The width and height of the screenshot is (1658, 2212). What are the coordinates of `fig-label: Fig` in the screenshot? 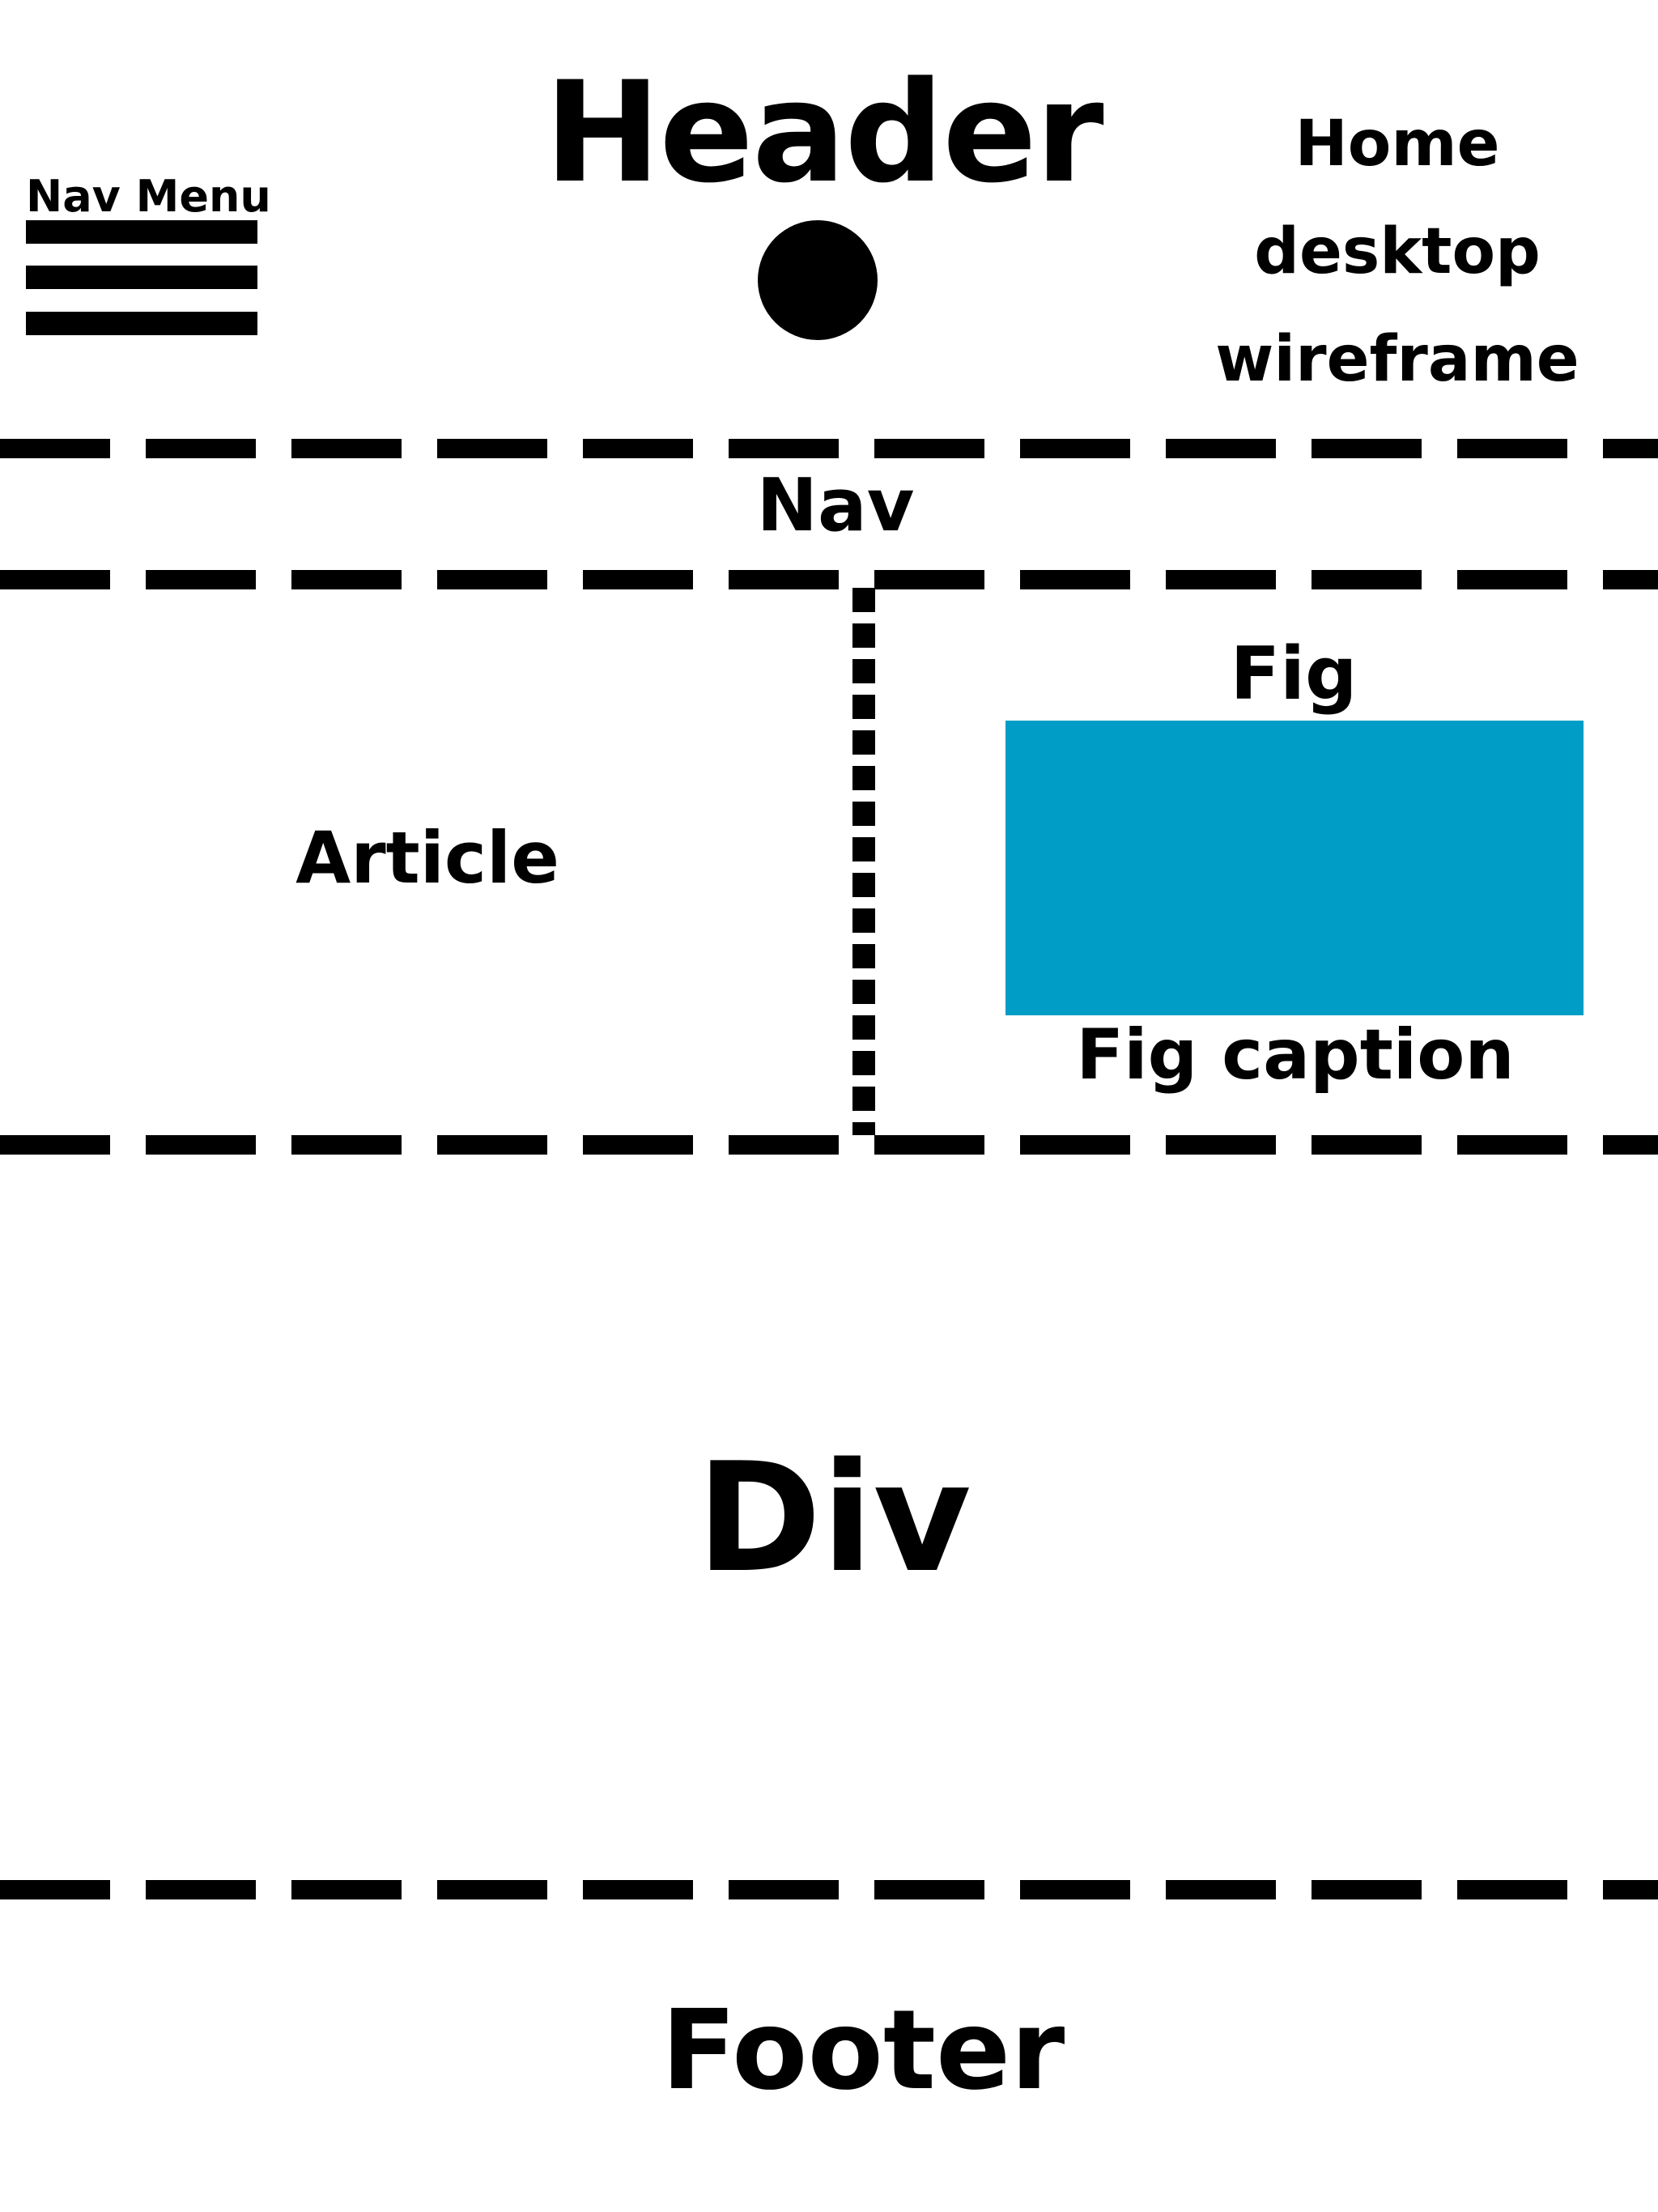 It's located at (1294, 674).